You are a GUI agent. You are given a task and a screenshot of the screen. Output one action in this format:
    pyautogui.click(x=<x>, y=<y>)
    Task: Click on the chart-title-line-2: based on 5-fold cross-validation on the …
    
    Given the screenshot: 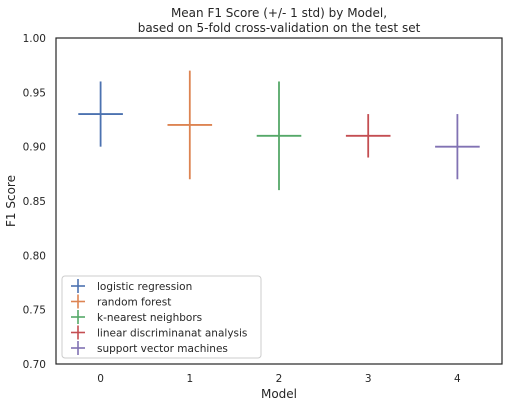 What is the action you would take?
    pyautogui.click(x=279, y=28)
    